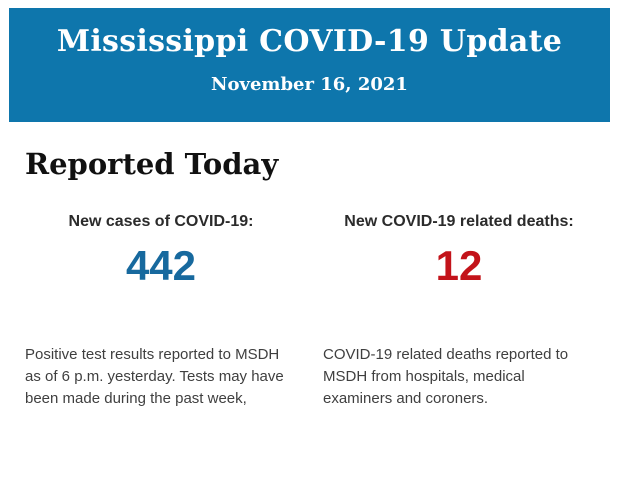 This screenshot has height=483, width=620. What do you see at coordinates (161, 221) in the screenshot?
I see `new-cases-label: New cases of COVID-19:` at bounding box center [161, 221].